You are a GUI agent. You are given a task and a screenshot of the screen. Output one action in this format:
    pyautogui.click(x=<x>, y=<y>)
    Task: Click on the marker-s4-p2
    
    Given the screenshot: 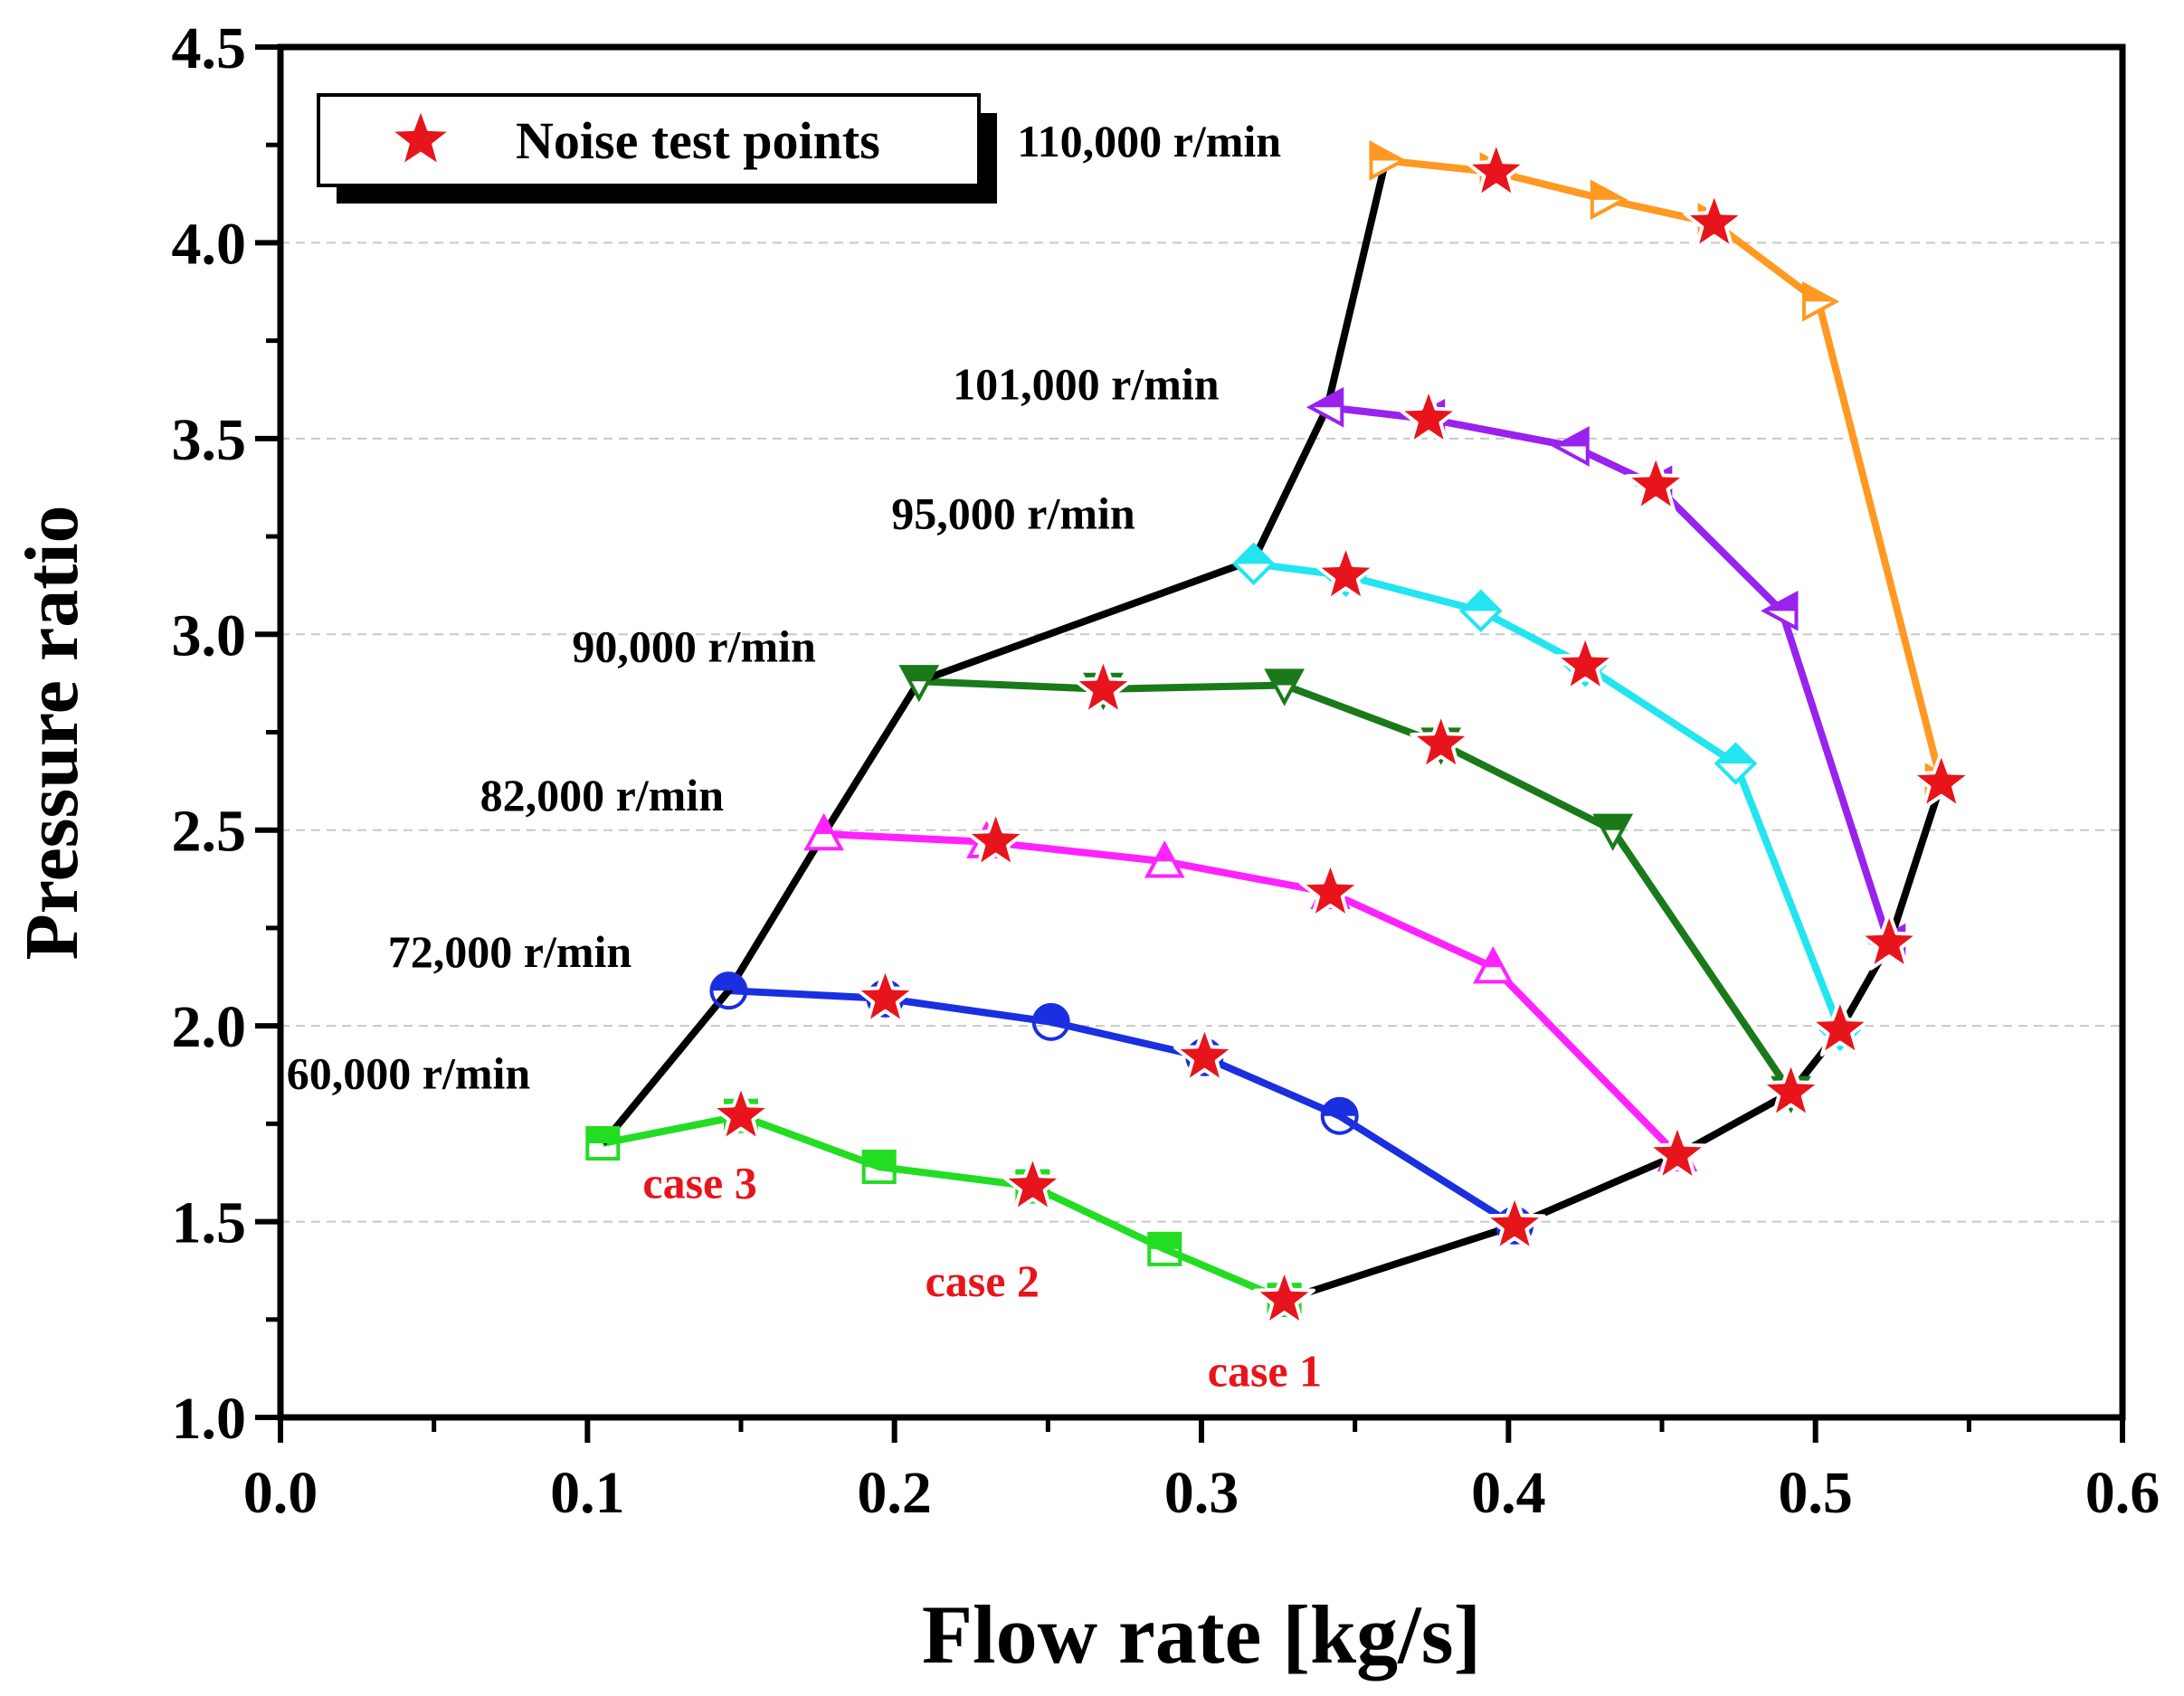 What is the action you would take?
    pyautogui.click(x=1481, y=611)
    